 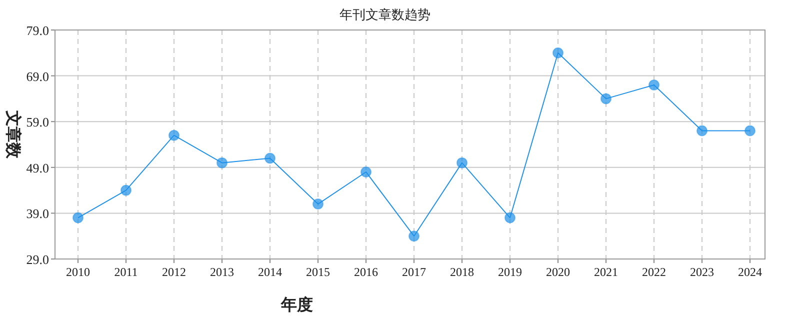 What do you see at coordinates (78, 272) in the screenshot?
I see `x-tick-label: 2010` at bounding box center [78, 272].